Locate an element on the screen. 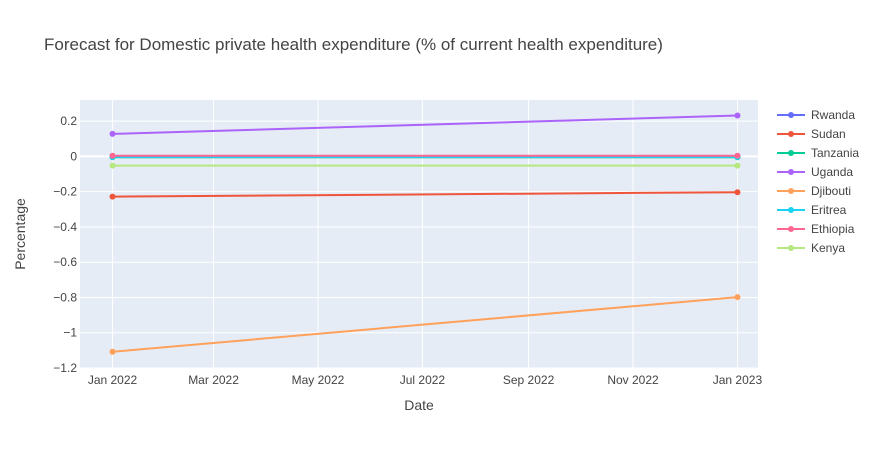 Image resolution: width=882 pixels, height=450 pixels. y-tick-labels: 0.2 0 −0.2 −0.4 −0.6 −0.8 −1 −1.2 is located at coordinates (65, 244).